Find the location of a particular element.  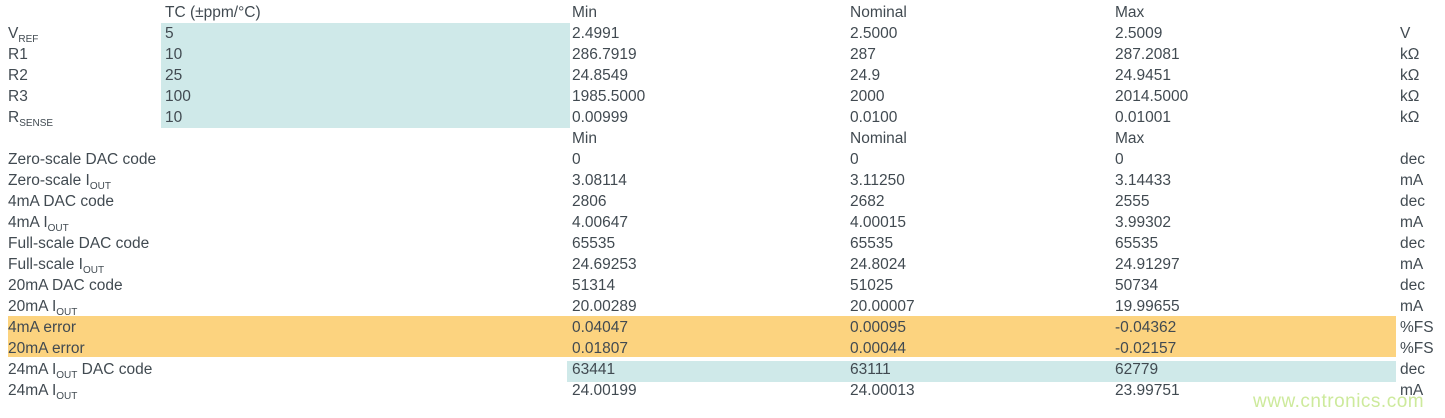

cell-max: 287.2081 is located at coordinates (1147, 54).